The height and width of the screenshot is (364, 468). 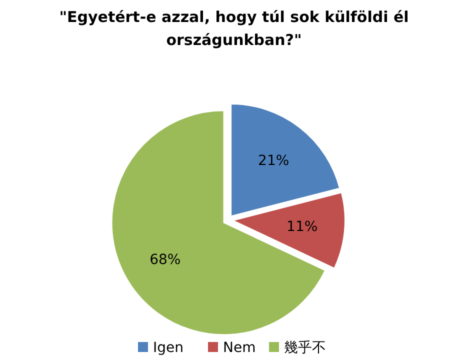 What do you see at coordinates (274, 161) in the screenshot?
I see `data-label: 21%` at bounding box center [274, 161].